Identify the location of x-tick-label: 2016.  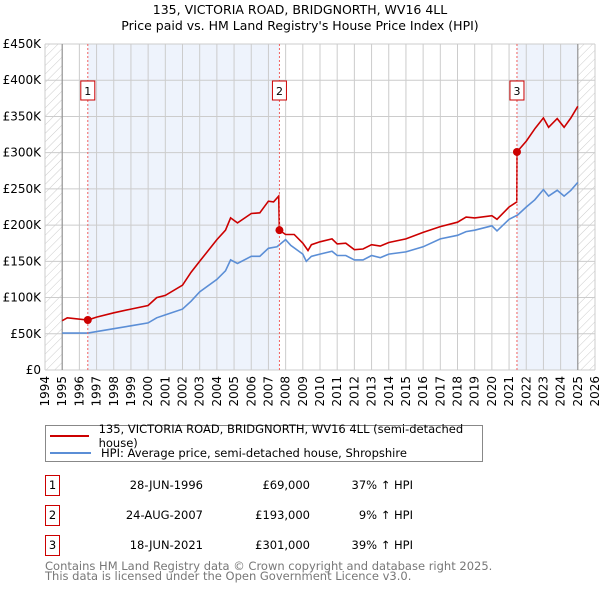
(423, 391).